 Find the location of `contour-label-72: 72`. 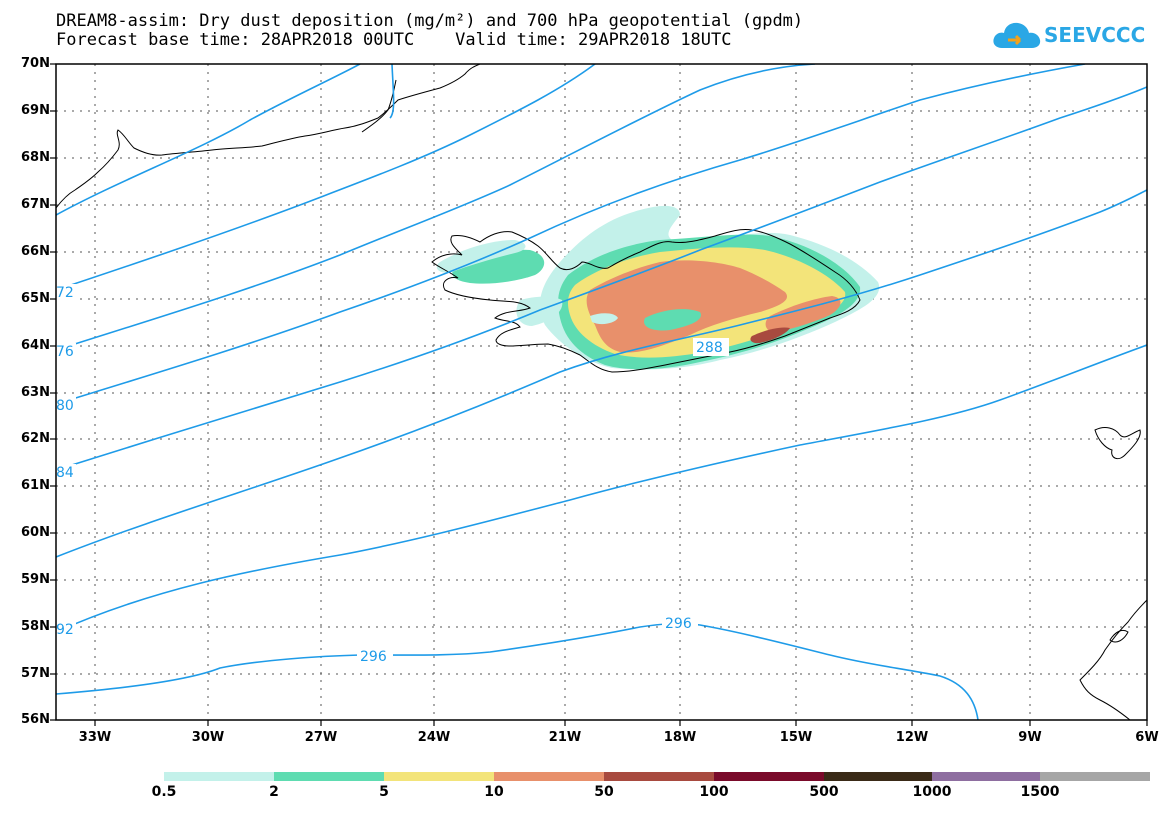

contour-label-72: 72 is located at coordinates (65, 293).